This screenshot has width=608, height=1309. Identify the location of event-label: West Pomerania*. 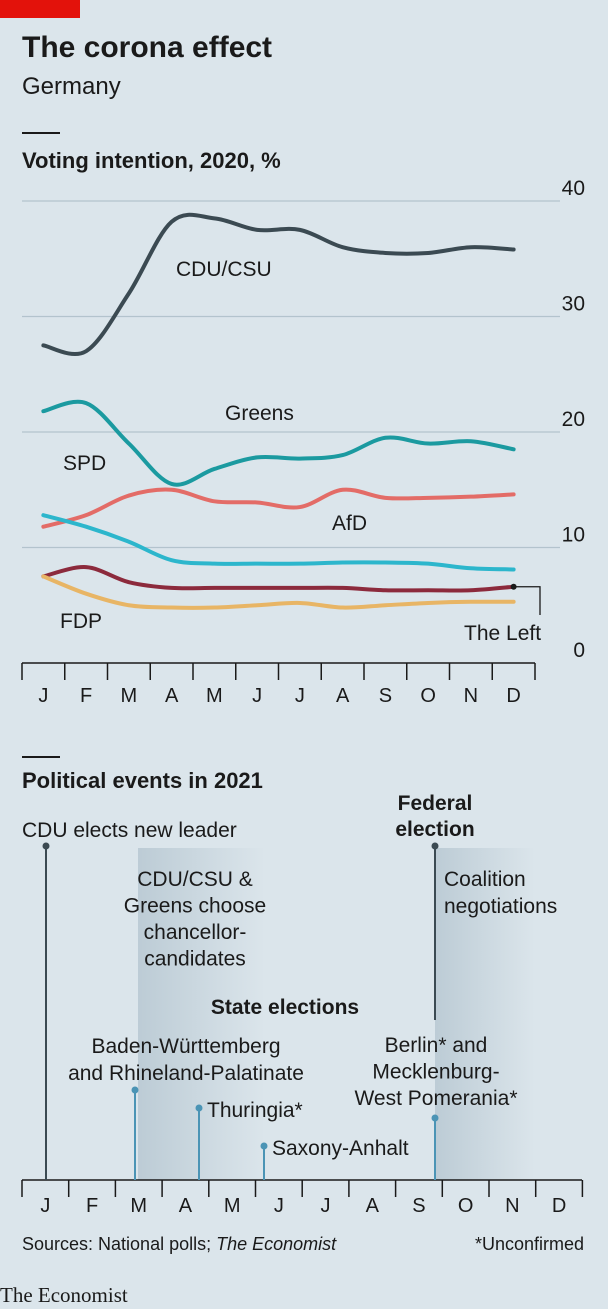
(435, 1098).